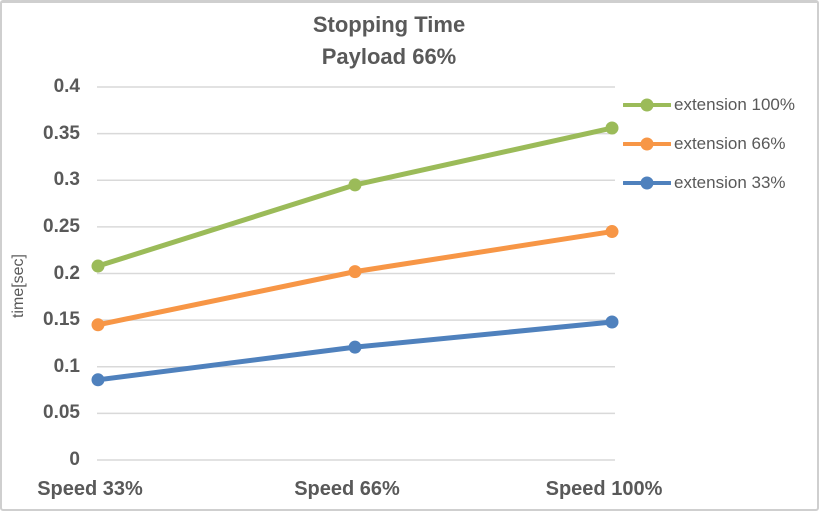 The height and width of the screenshot is (511, 819). Describe the element at coordinates (730, 182) in the screenshot. I see `legend-label: extension 33%` at that location.